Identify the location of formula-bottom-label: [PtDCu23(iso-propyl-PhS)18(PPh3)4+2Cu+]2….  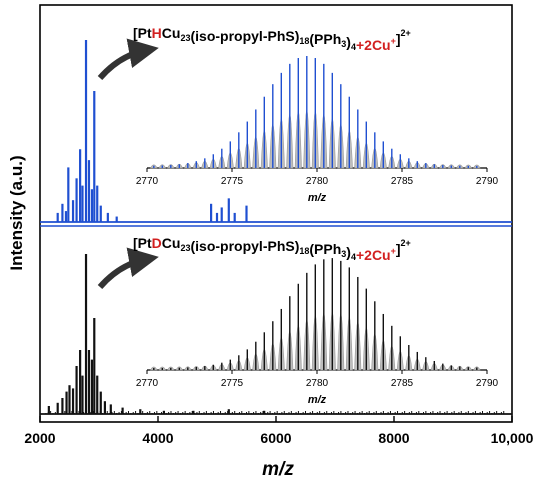
(272, 249).